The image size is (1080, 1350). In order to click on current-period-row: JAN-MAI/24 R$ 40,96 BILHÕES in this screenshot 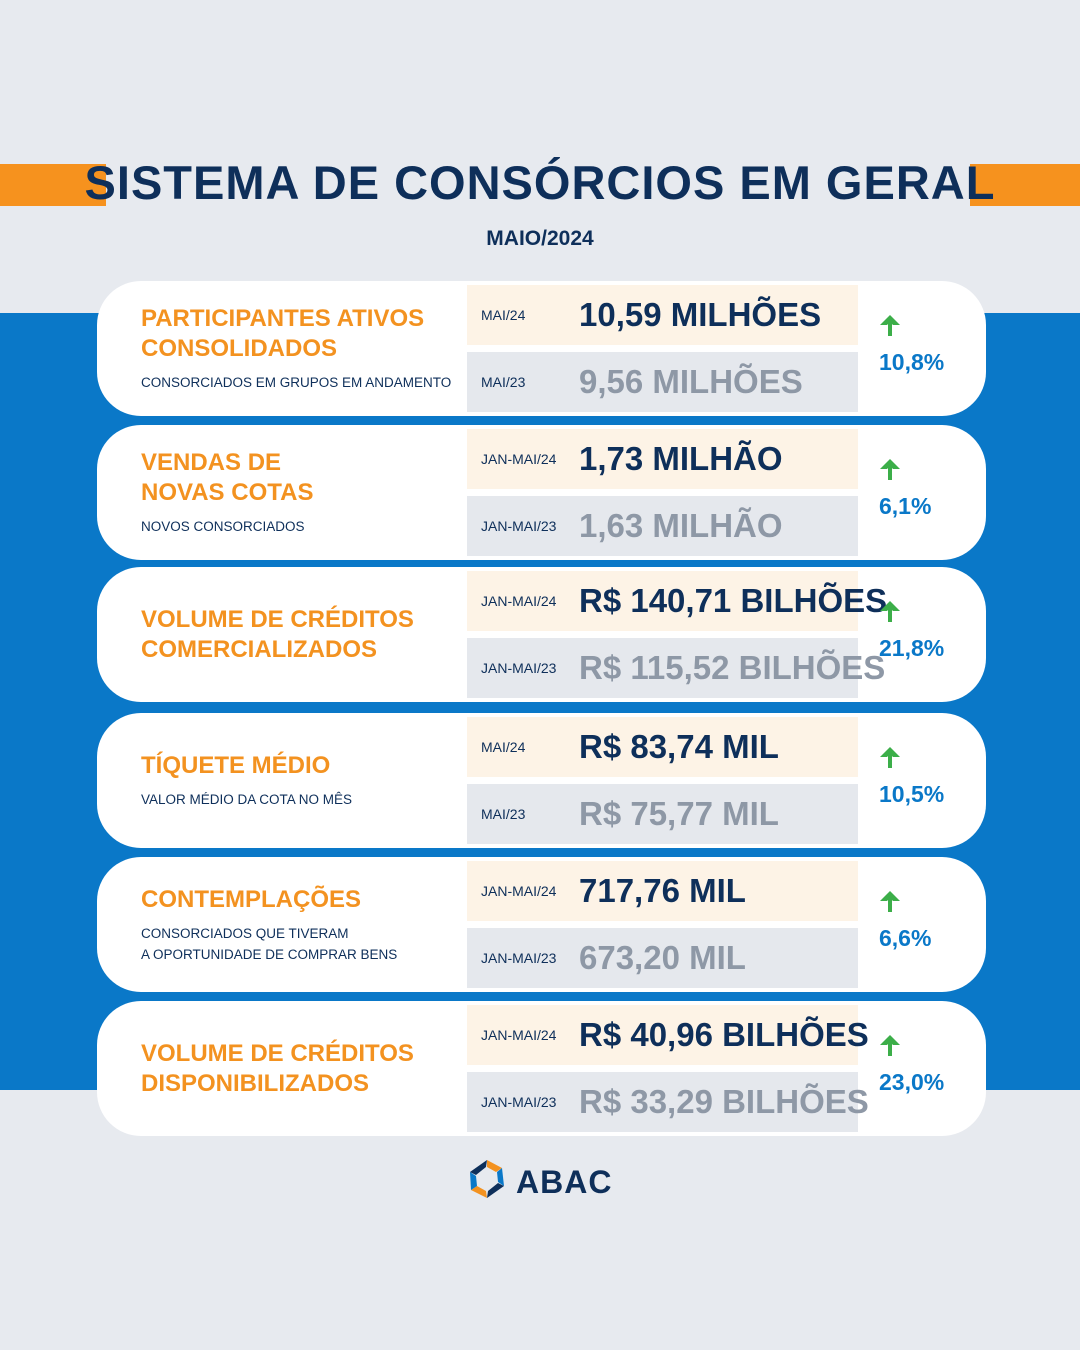, I will do `click(668, 1035)`.